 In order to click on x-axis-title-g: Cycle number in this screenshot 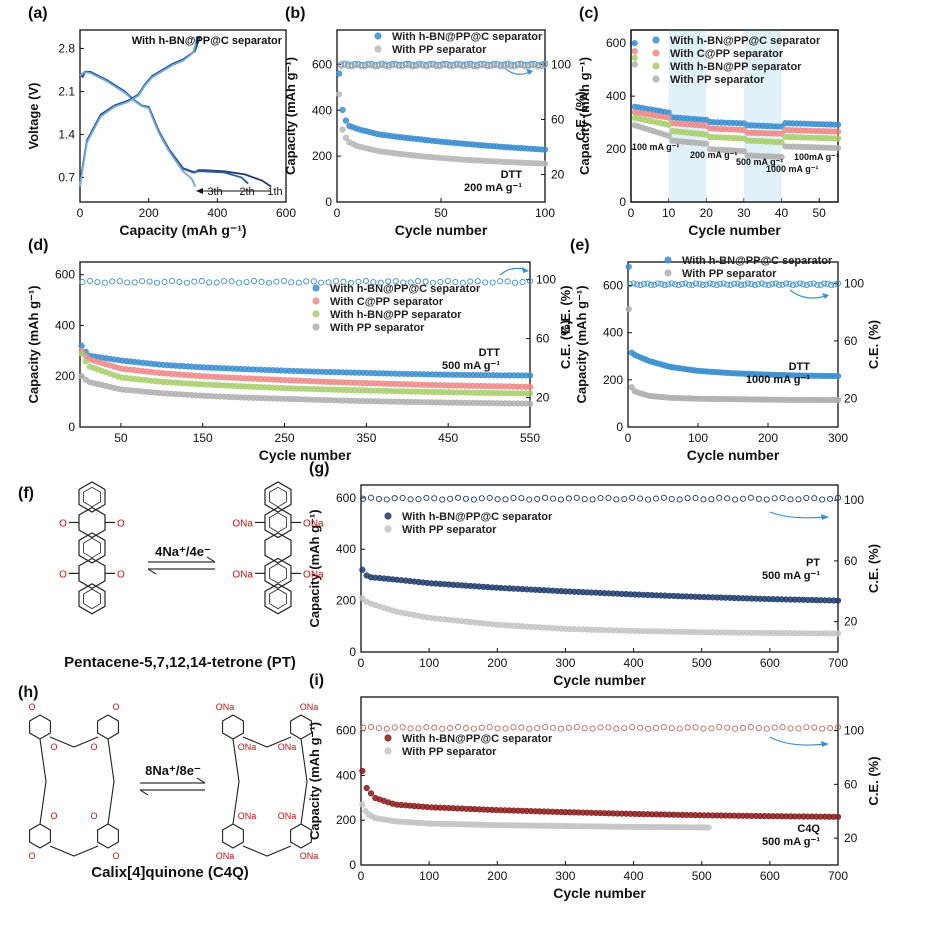, I will do `click(599, 680)`.